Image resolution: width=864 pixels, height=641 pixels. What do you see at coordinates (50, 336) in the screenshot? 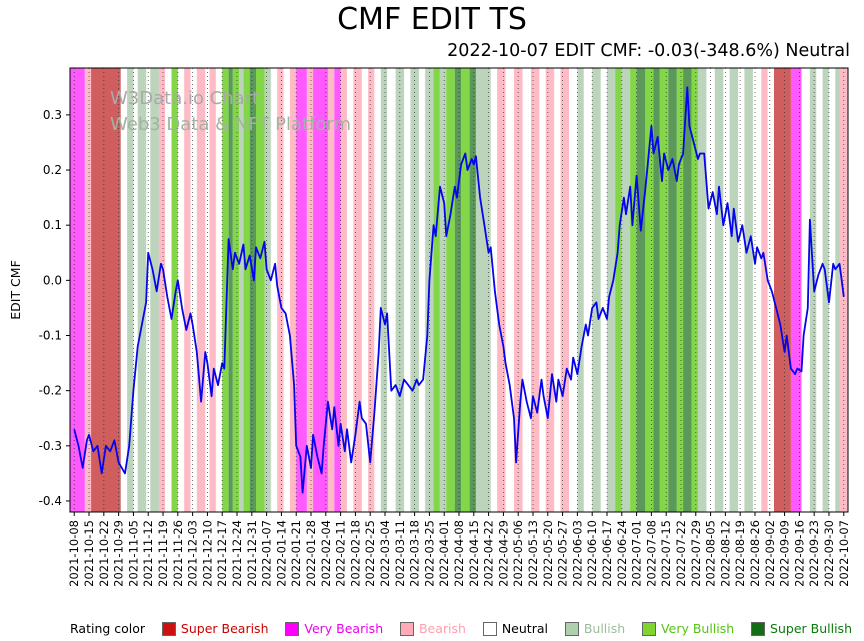
I see `y-tick-label: -0.1` at bounding box center [50, 336].